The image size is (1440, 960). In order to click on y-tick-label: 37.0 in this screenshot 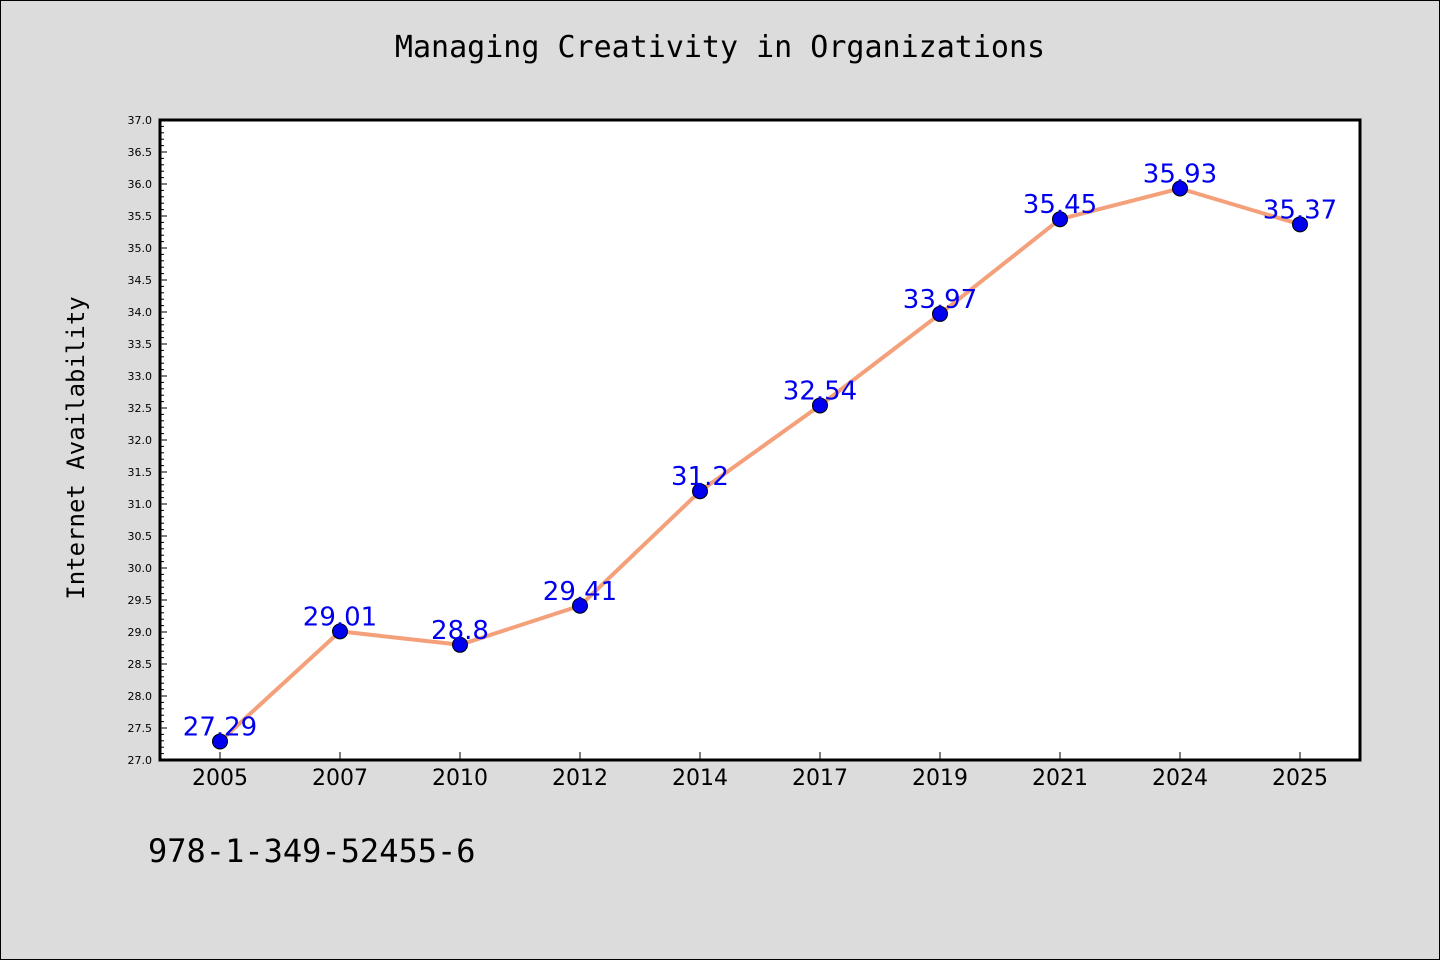, I will do `click(140, 120)`.